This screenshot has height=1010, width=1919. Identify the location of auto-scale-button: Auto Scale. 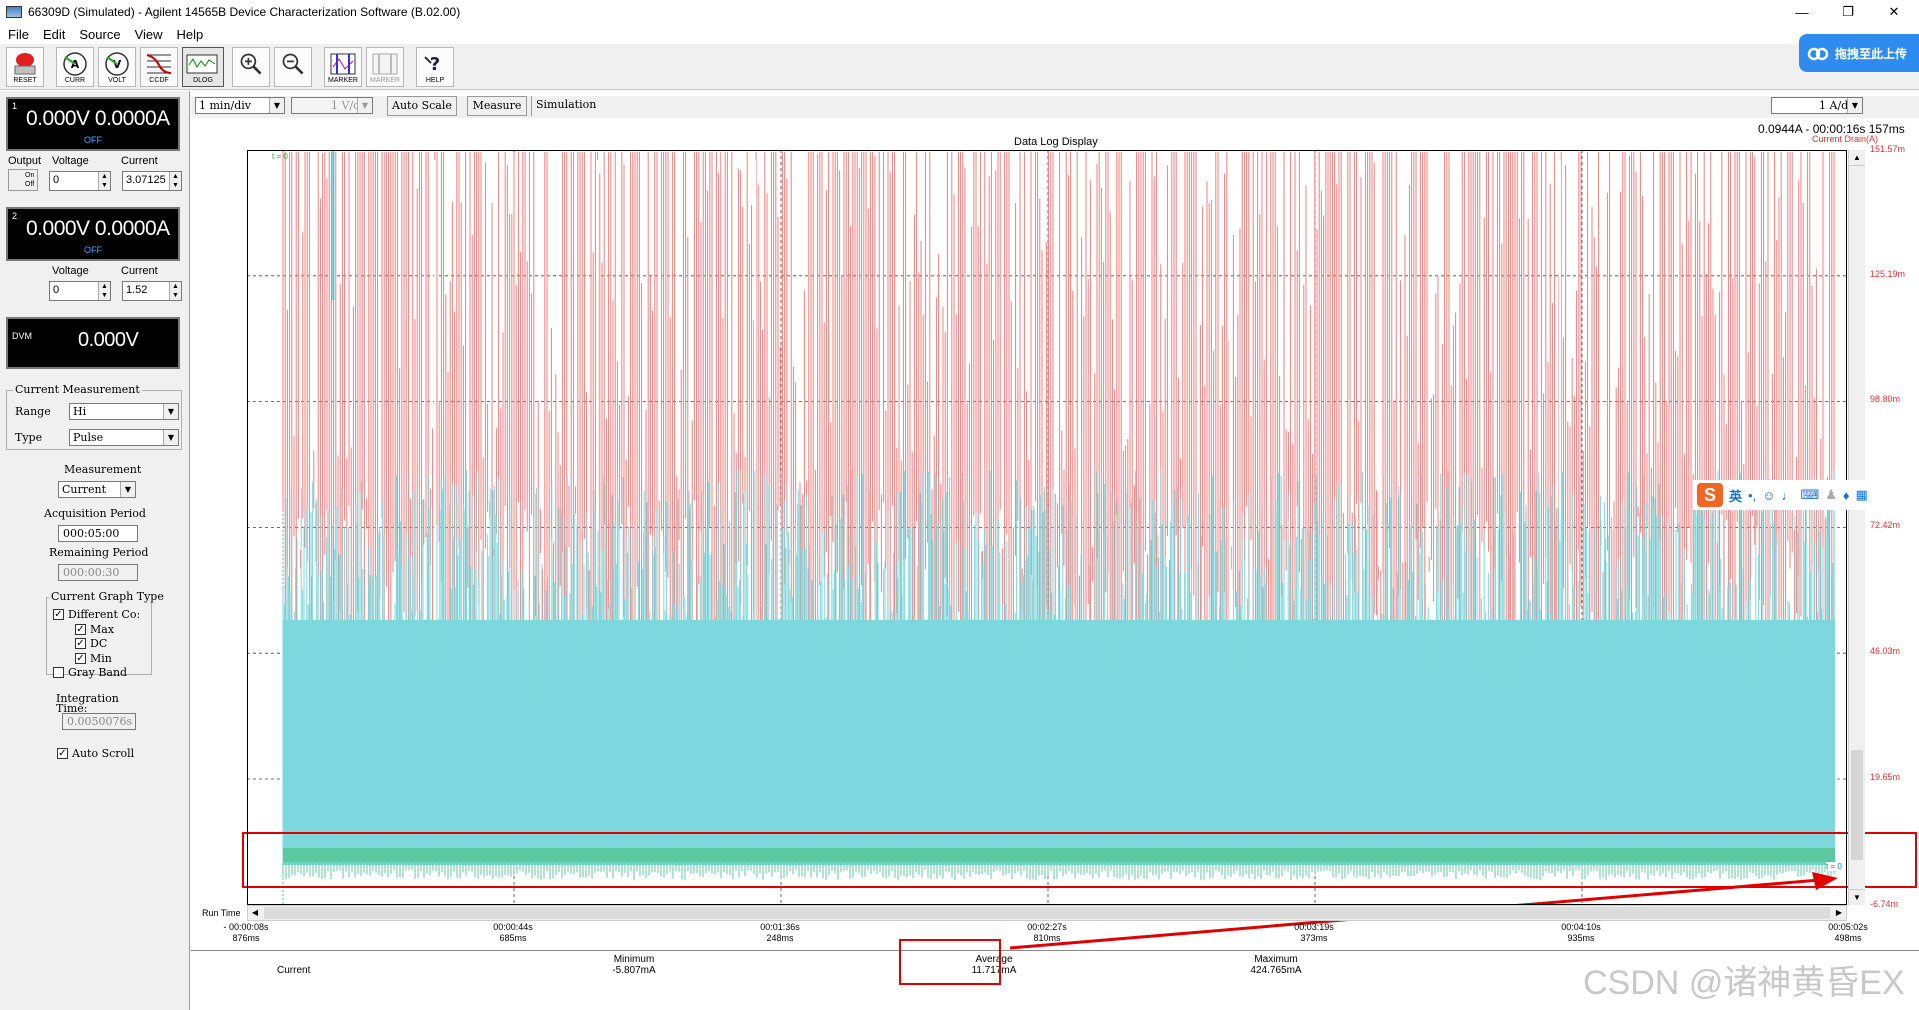
(422, 106).